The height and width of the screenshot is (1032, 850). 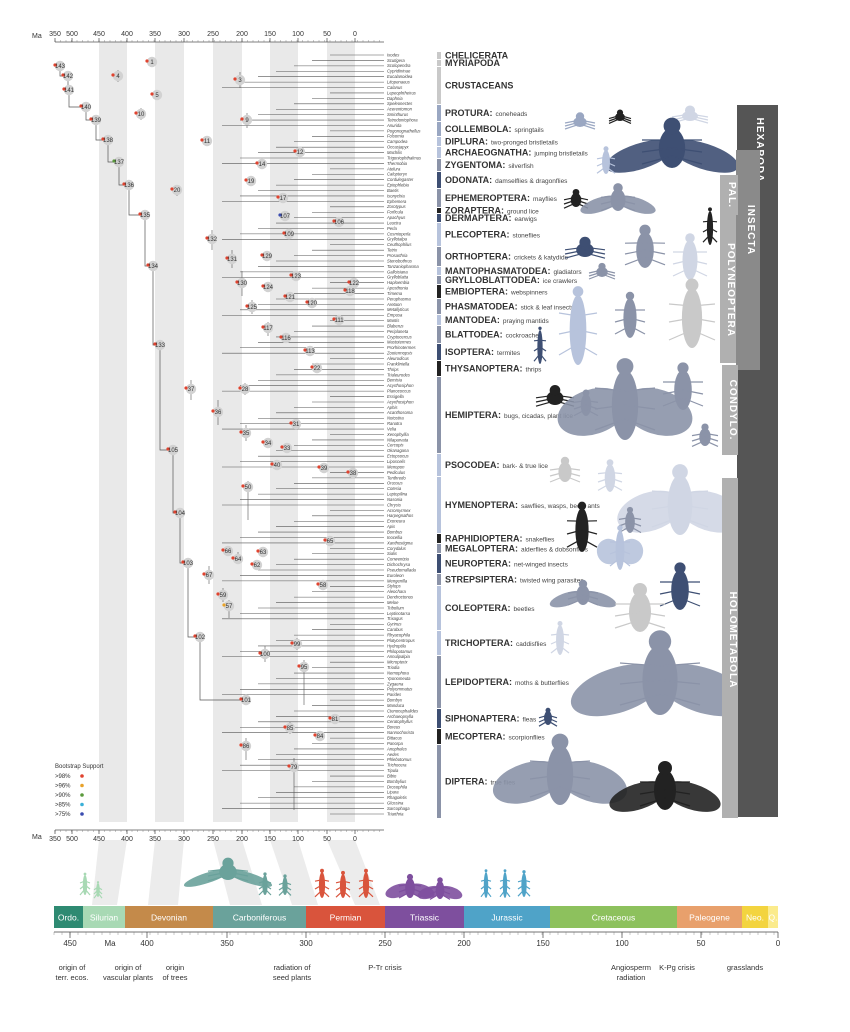 What do you see at coordinates (118, 77) in the screenshot?
I see `node-number: 4` at bounding box center [118, 77].